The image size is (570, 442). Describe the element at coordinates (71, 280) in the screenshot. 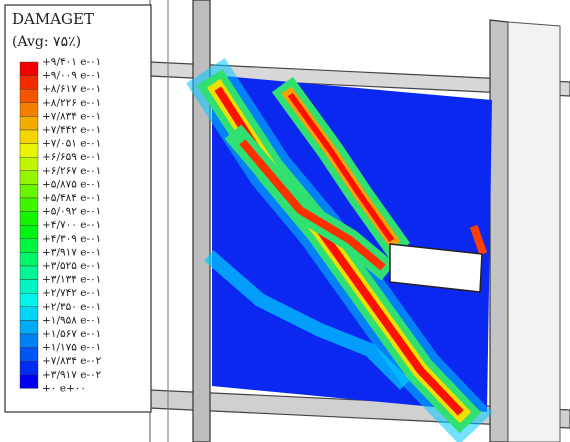

I see `legend-label: +۳/۱۳۴ e-۰۱` at that location.